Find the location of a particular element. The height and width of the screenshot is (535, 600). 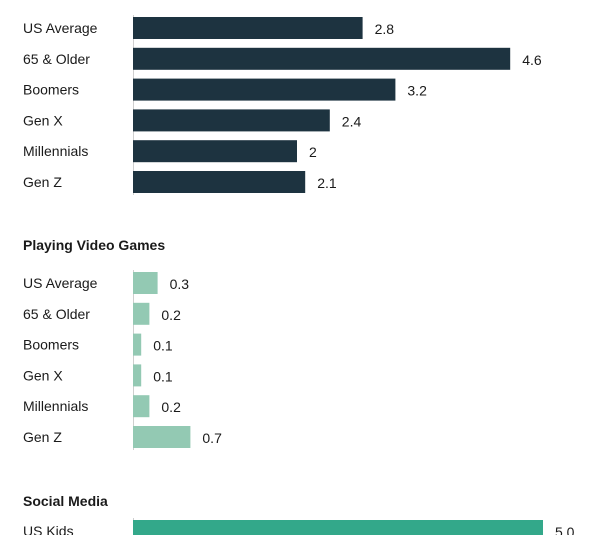

value-label: 2.4 is located at coordinates (352, 121).